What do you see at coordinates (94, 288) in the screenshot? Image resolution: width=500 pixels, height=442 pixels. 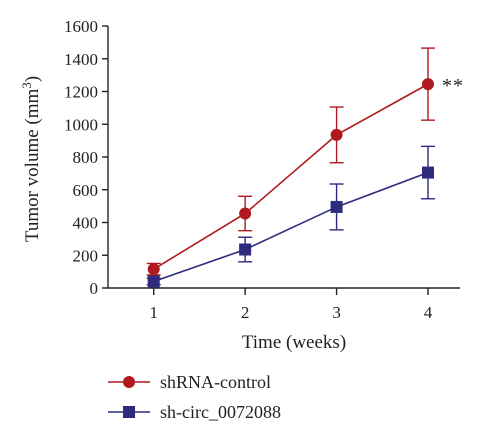 I see `y-tick-label: 0` at bounding box center [94, 288].